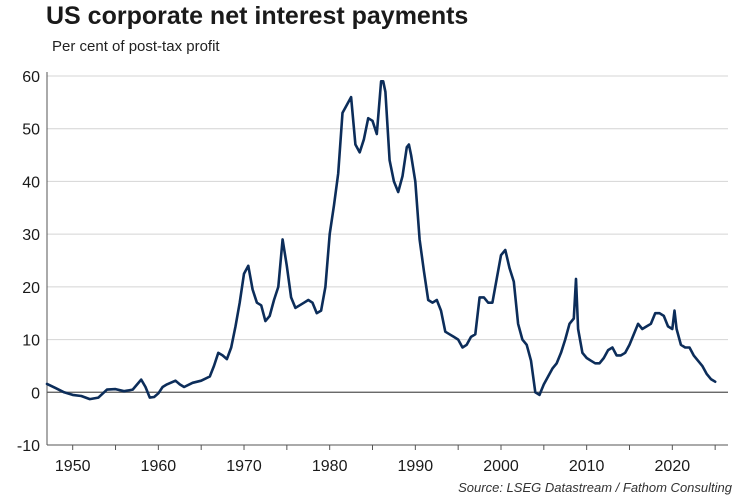  I want to click on y-tick-label: -10, so click(28, 446).